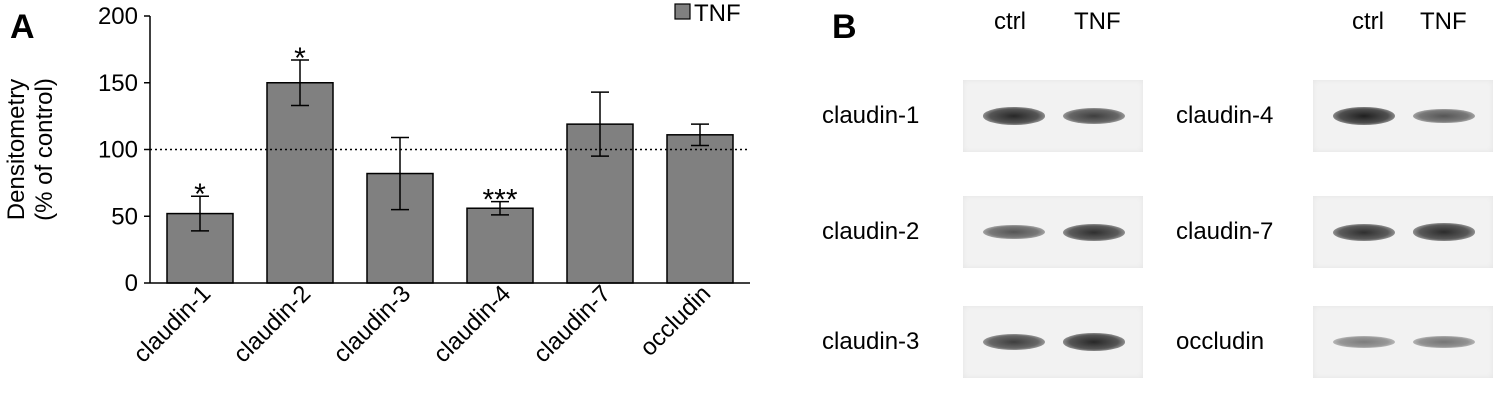 This screenshot has width=1500, height=403. I want to click on panel-a-letter: A, so click(22, 27).